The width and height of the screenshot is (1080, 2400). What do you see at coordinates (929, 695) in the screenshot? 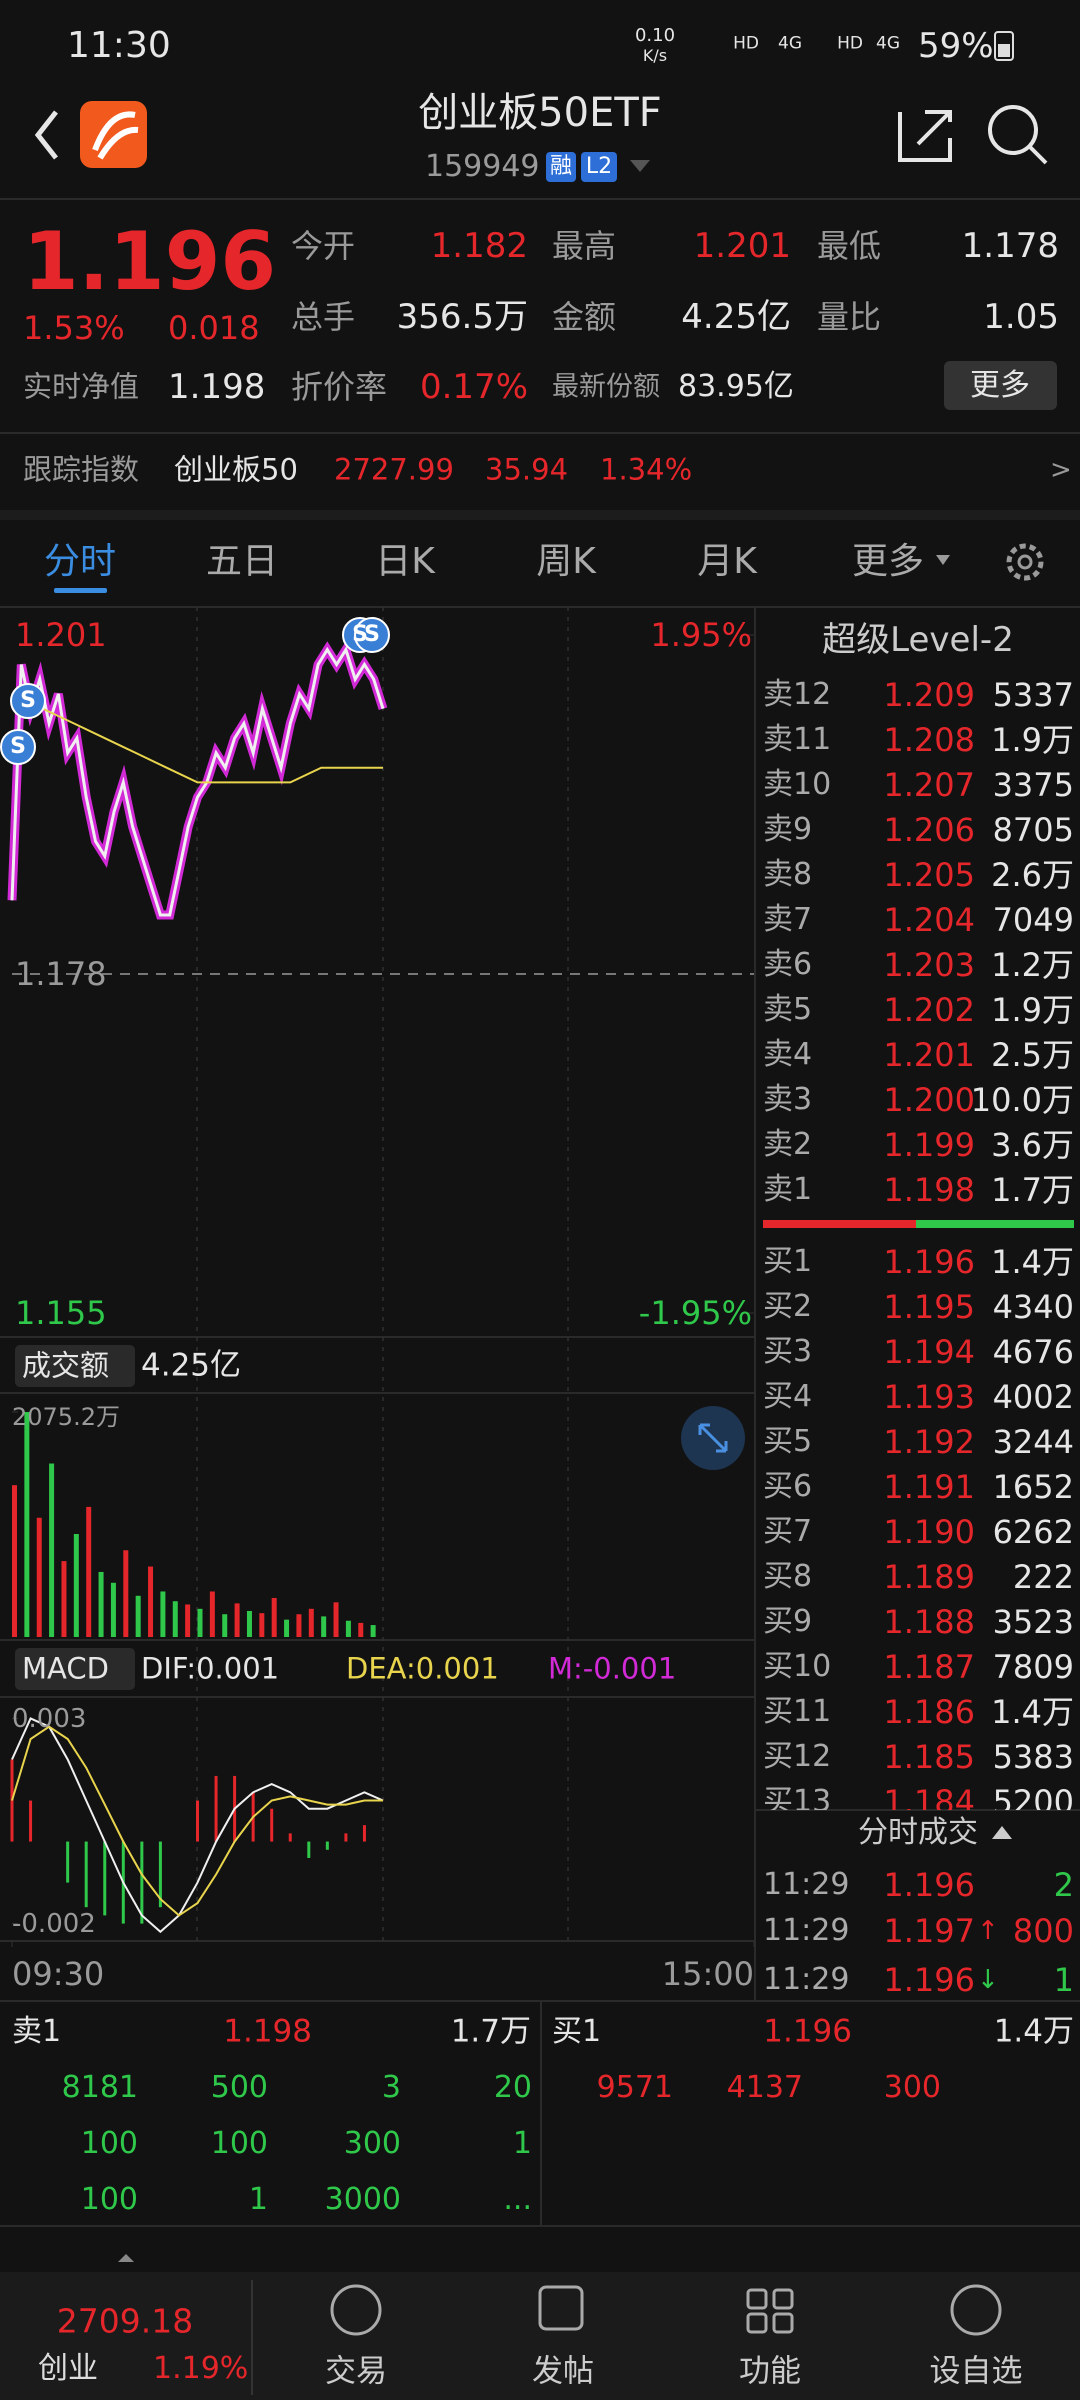
I see `book-price: 1.209` at bounding box center [929, 695].